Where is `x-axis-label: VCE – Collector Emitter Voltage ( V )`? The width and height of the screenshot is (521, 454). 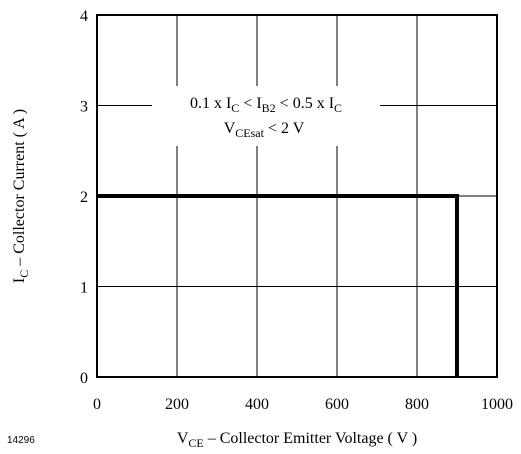
x-axis-label: VCE – Collector Emitter Voltage ( V ) is located at coordinates (297, 440).